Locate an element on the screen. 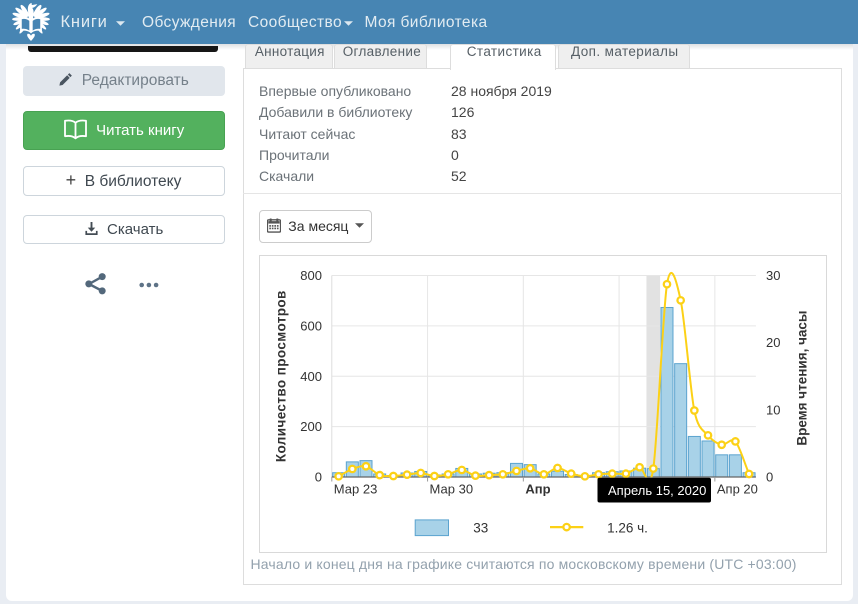  svg-text: 10 is located at coordinates (773, 409).